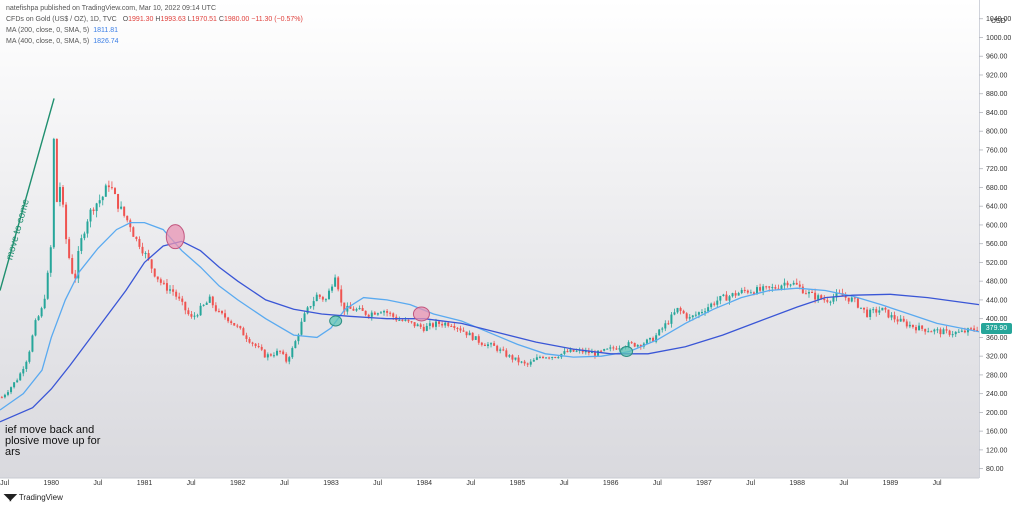  I want to click on y-tick-label: 440.00, so click(997, 300).